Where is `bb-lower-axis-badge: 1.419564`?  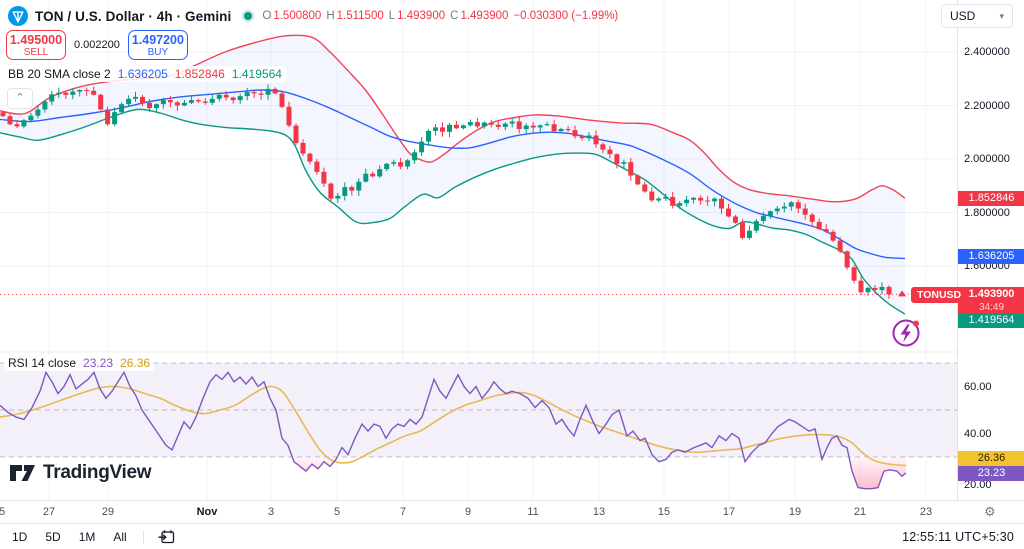
bb-lower-axis-badge: 1.419564 is located at coordinates (991, 320).